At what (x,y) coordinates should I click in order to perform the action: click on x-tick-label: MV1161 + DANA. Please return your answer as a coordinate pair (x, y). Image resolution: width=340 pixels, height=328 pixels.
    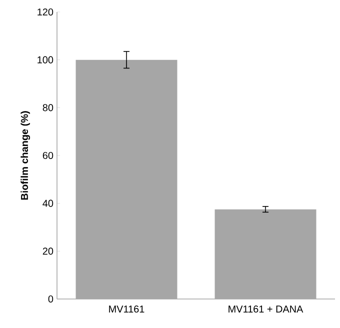
    Looking at the image, I should click on (266, 309).